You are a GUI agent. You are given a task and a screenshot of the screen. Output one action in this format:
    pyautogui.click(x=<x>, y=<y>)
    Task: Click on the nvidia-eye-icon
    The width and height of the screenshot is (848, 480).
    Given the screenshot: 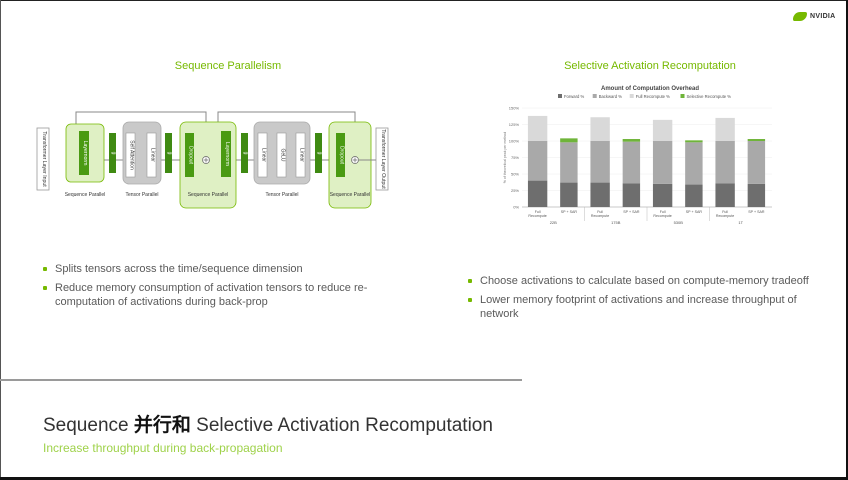 What is the action you would take?
    pyautogui.click(x=800, y=16)
    